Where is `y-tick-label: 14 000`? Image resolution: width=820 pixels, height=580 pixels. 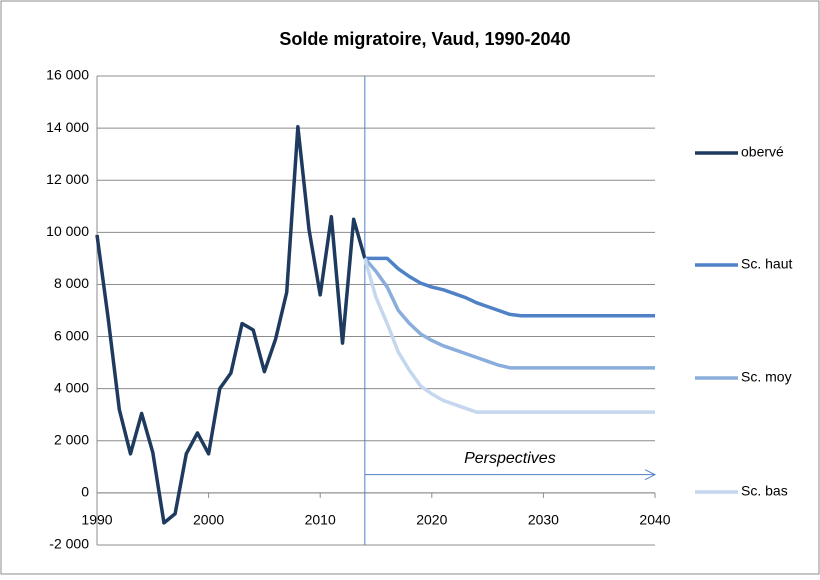 y-tick-label: 14 000 is located at coordinates (67, 127).